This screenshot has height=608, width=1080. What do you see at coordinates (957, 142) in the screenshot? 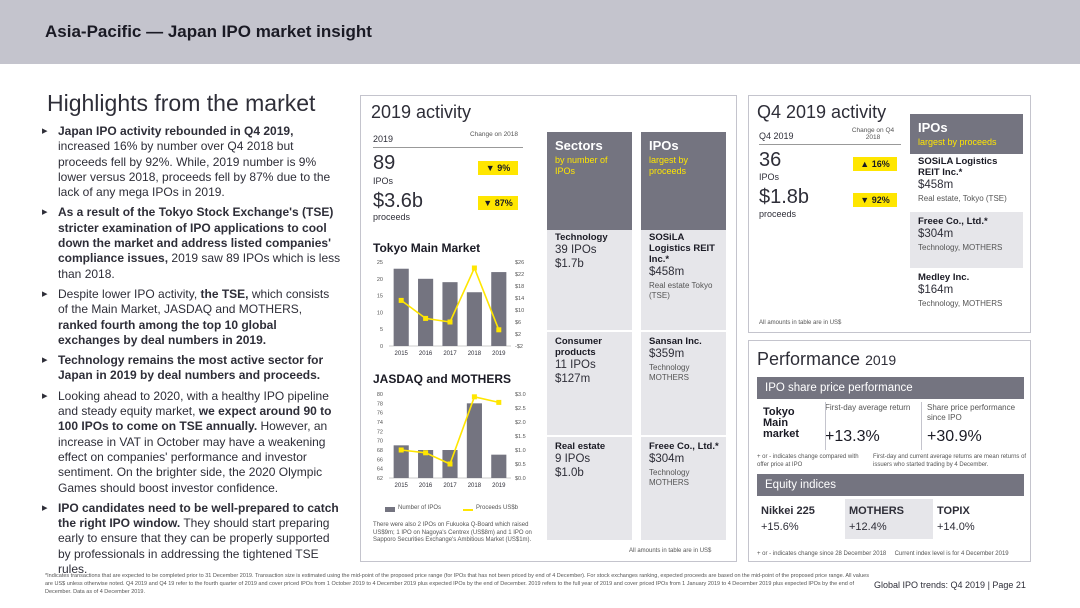
I see `q4-ipos-sub: largest by proceeds` at bounding box center [957, 142].